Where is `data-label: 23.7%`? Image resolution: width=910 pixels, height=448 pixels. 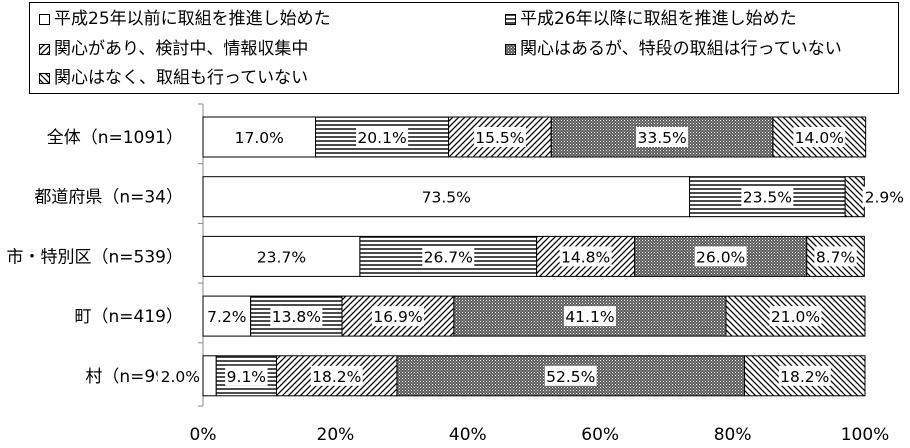
data-label: 23.7% is located at coordinates (281, 257).